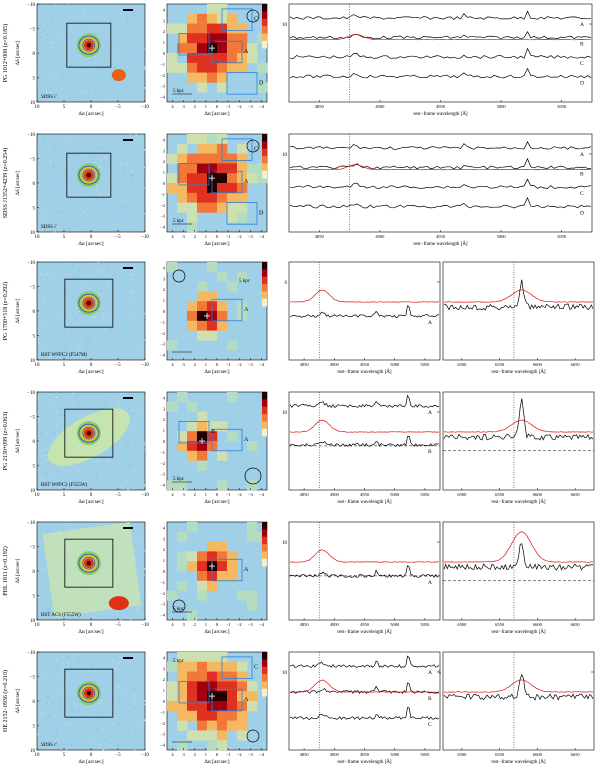 The image size is (600, 781). What do you see at coordinates (425, 494) in the screenshot?
I see `x-tick-label: 5050` at bounding box center [425, 494].